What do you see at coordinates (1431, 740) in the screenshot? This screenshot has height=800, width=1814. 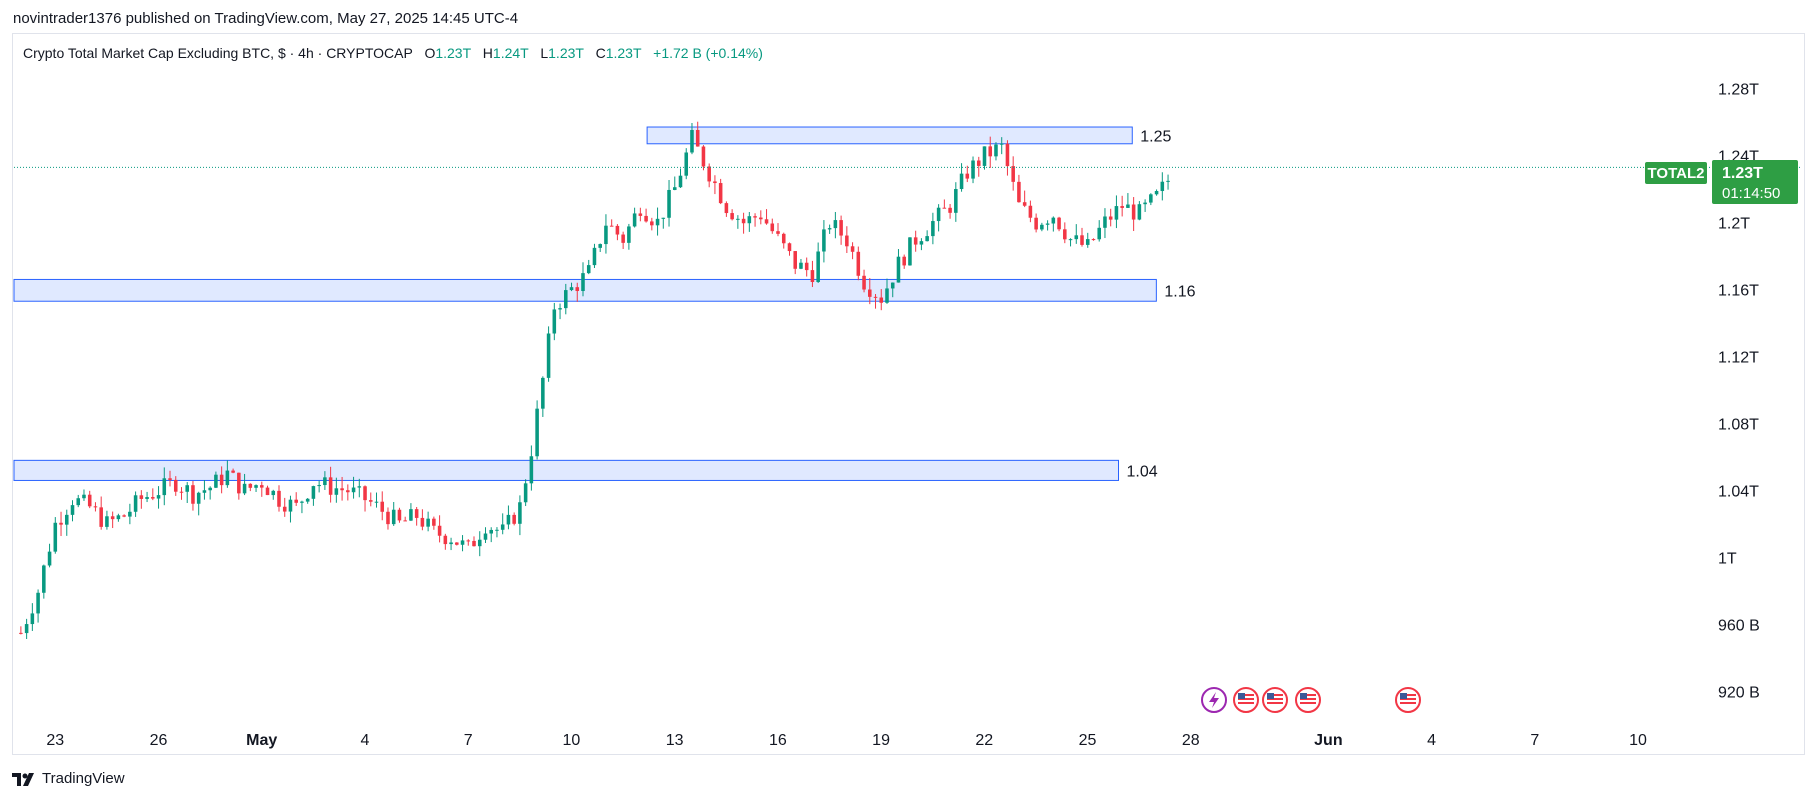 I see `time-tick-label: 4` at bounding box center [1431, 740].